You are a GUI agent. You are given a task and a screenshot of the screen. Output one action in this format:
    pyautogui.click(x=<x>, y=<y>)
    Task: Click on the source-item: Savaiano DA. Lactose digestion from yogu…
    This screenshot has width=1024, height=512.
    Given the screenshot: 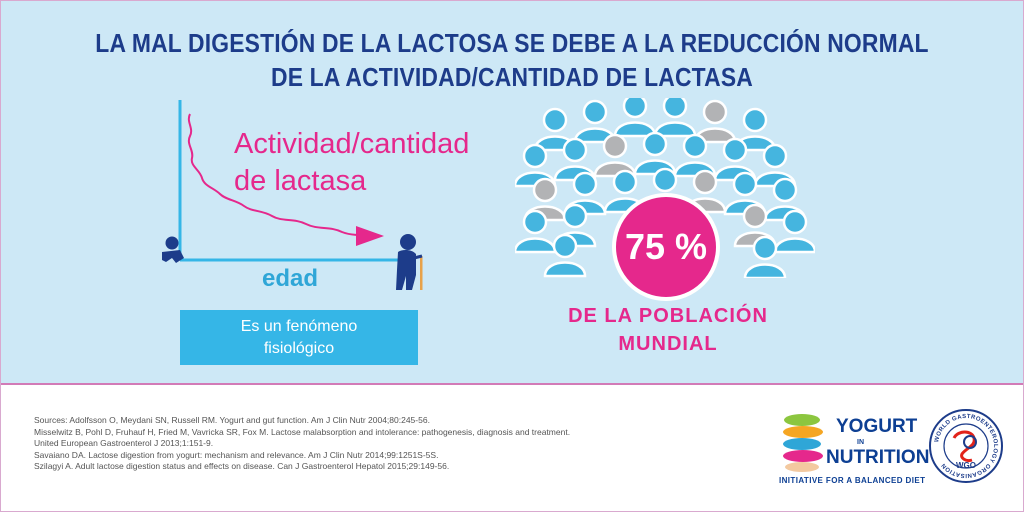 What is the action you would take?
    pyautogui.click(x=236, y=454)
    